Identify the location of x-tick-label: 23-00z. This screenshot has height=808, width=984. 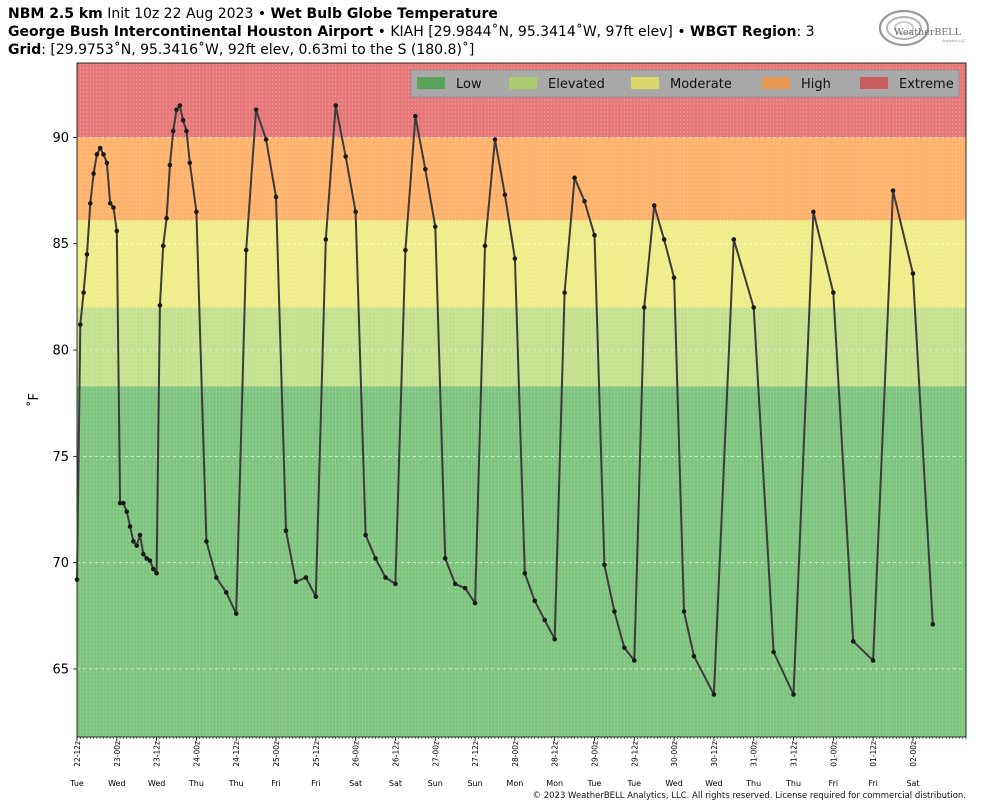
(117, 754).